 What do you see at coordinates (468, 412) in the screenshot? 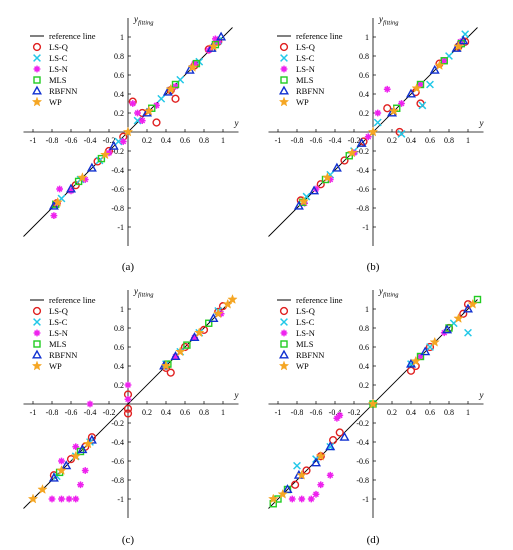
I see `x-tick-label: 1` at bounding box center [468, 412].